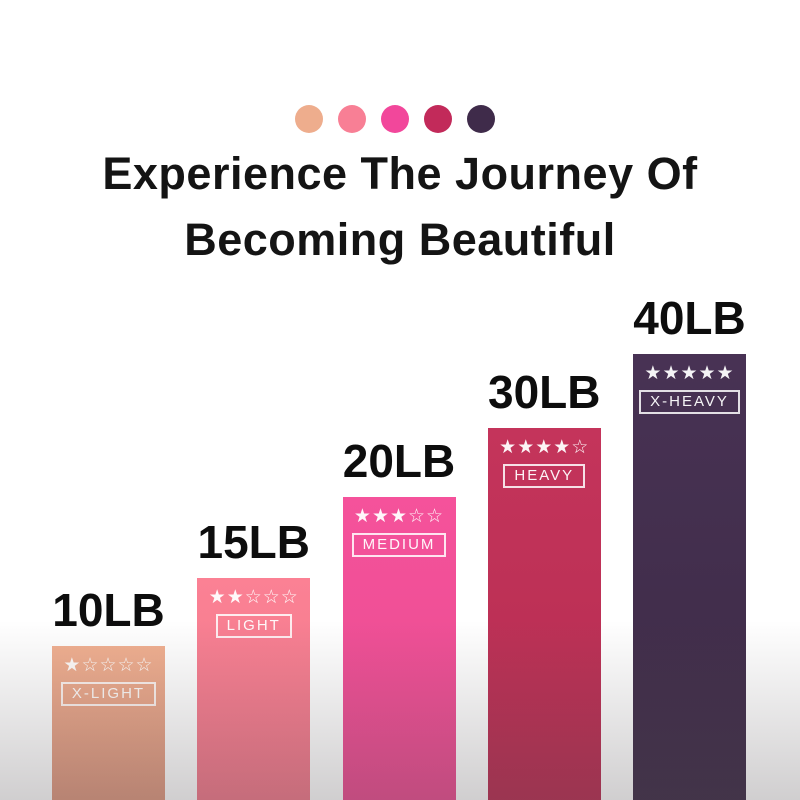  Describe the element at coordinates (689, 318) in the screenshot. I see `weight-label: 40LB` at that location.